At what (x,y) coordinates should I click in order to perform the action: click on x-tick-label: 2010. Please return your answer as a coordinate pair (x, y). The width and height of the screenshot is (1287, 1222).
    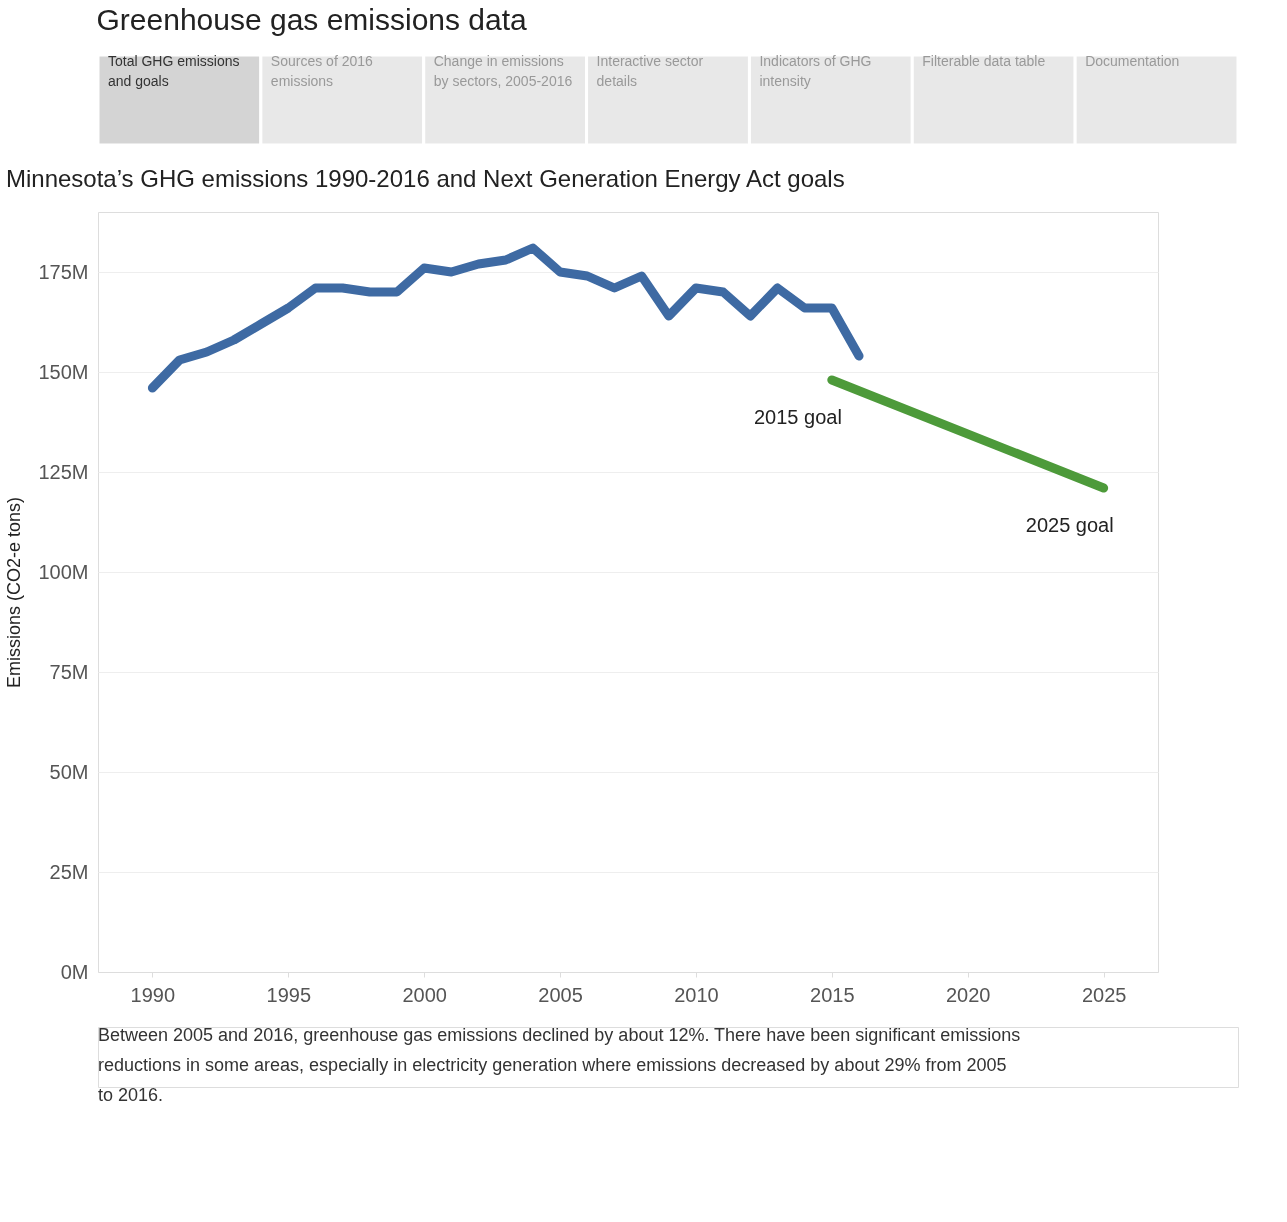
    Looking at the image, I should click on (696, 994).